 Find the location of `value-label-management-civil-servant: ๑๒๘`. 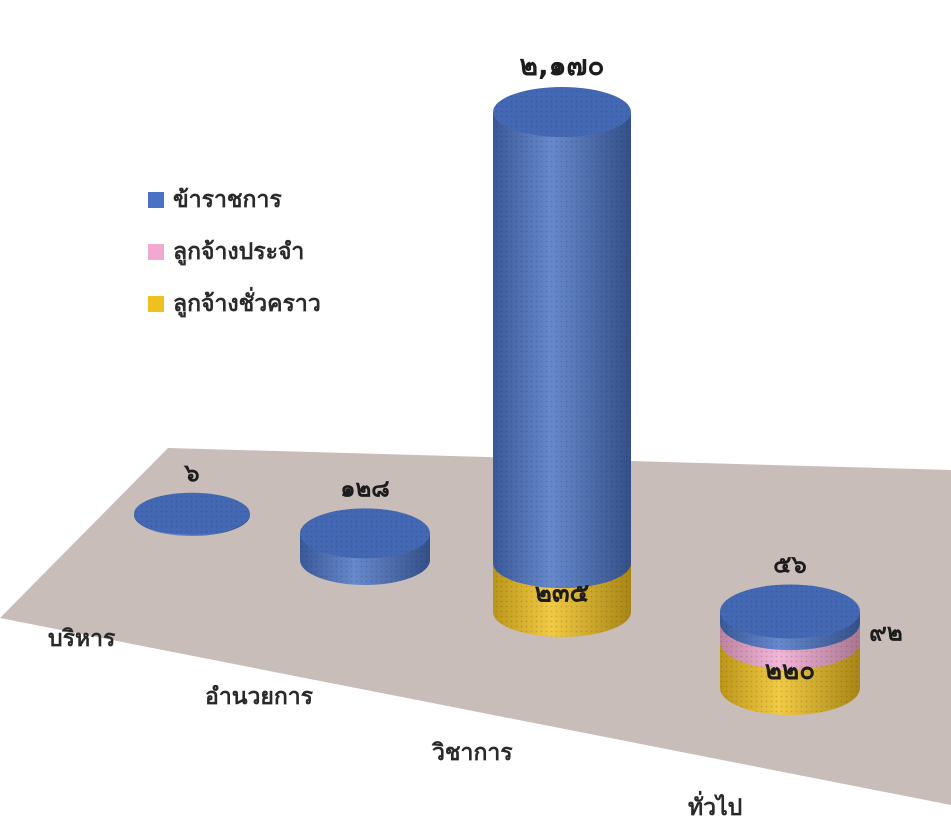

value-label-management-civil-servant: ๑๒๘ is located at coordinates (365, 488).